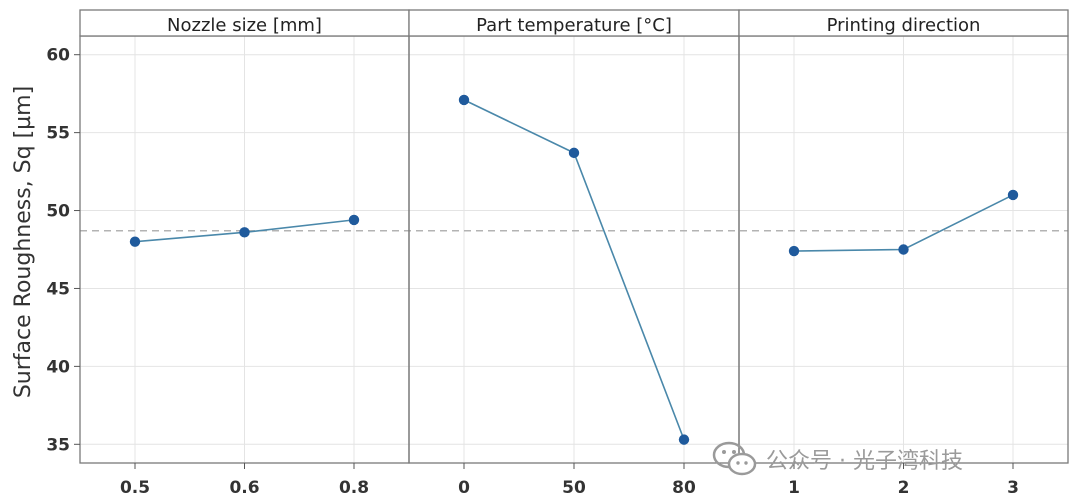 The height and width of the screenshot is (503, 1080). Describe the element at coordinates (464, 488) in the screenshot. I see `x-tick-label: 0` at that location.